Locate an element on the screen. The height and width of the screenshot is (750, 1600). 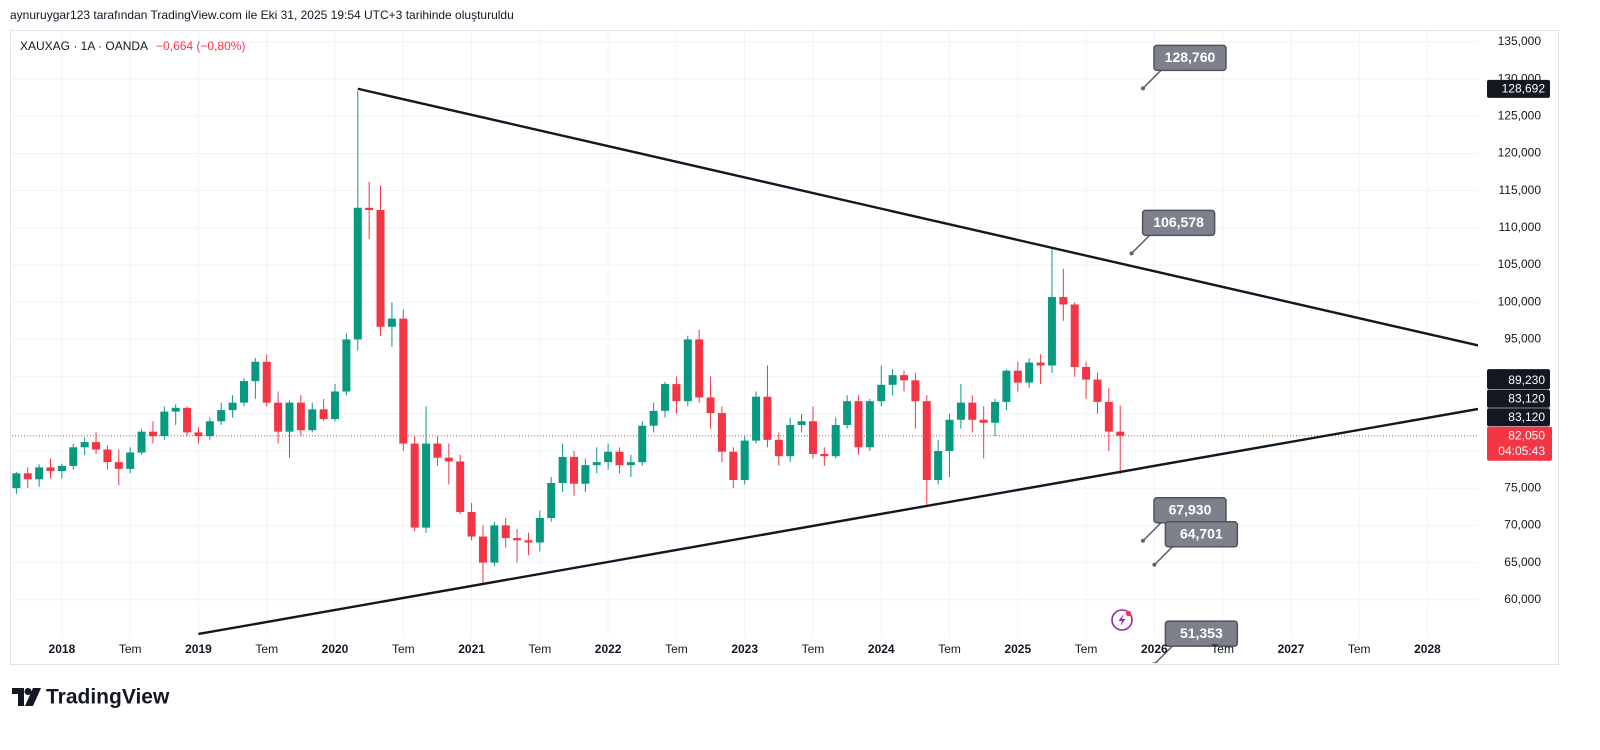
x-tick-label: 2025 is located at coordinates (1017, 649).